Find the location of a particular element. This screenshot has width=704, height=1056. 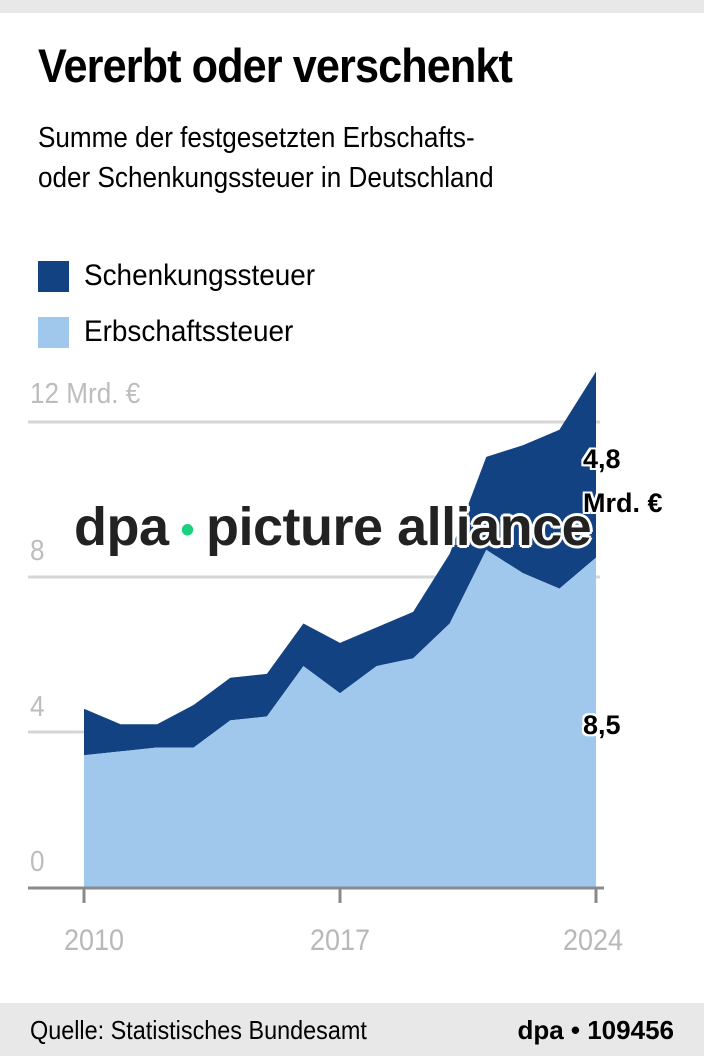

legend-item-schenkung: Schenkungssteuer is located at coordinates (185, 276).